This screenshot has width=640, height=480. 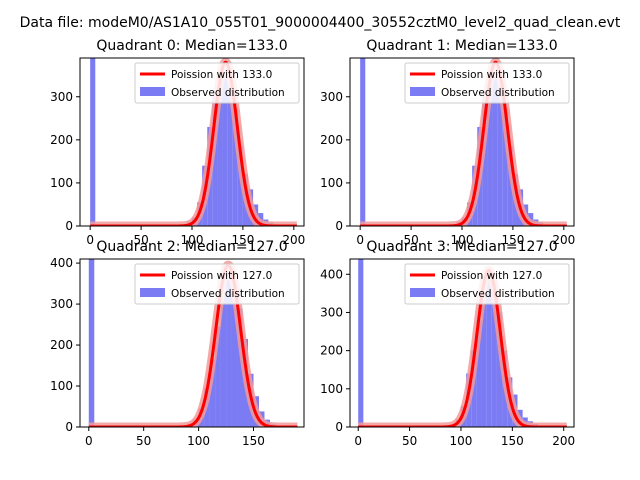 I want to click on subplot-title: Quadrant 2: Median=127.0, so click(x=191, y=247).